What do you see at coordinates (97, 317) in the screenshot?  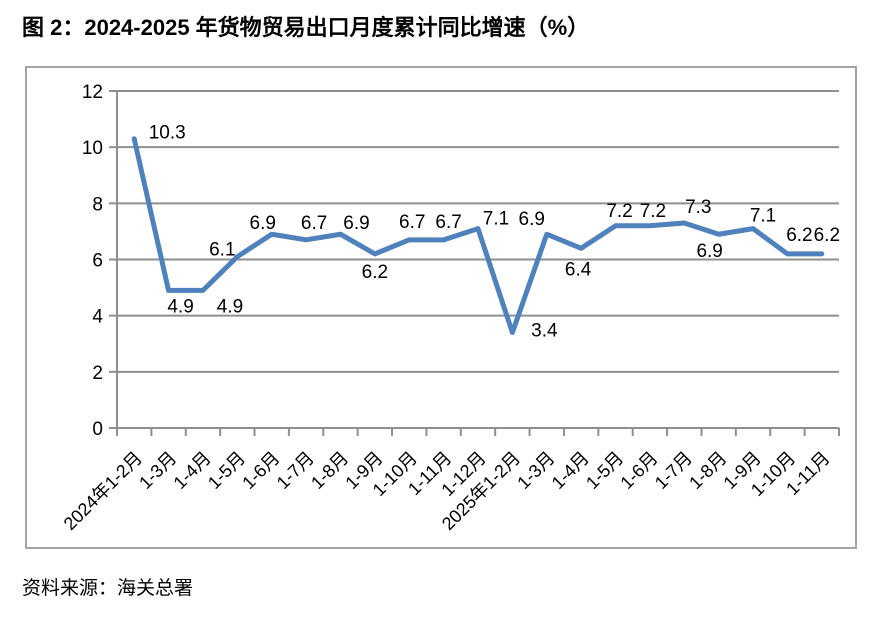 I see `y-tick-label: 4` at bounding box center [97, 317].